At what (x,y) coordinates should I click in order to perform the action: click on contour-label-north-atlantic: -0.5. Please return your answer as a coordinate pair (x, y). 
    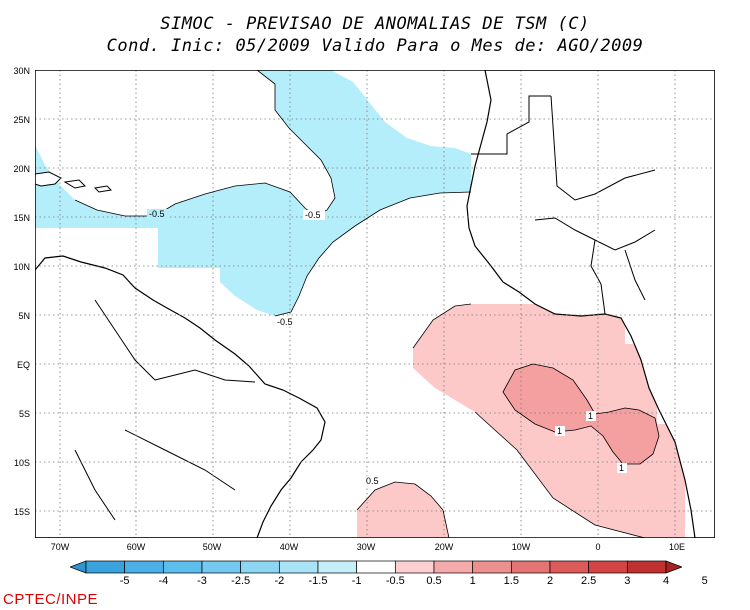
    Looking at the image, I should click on (313, 215).